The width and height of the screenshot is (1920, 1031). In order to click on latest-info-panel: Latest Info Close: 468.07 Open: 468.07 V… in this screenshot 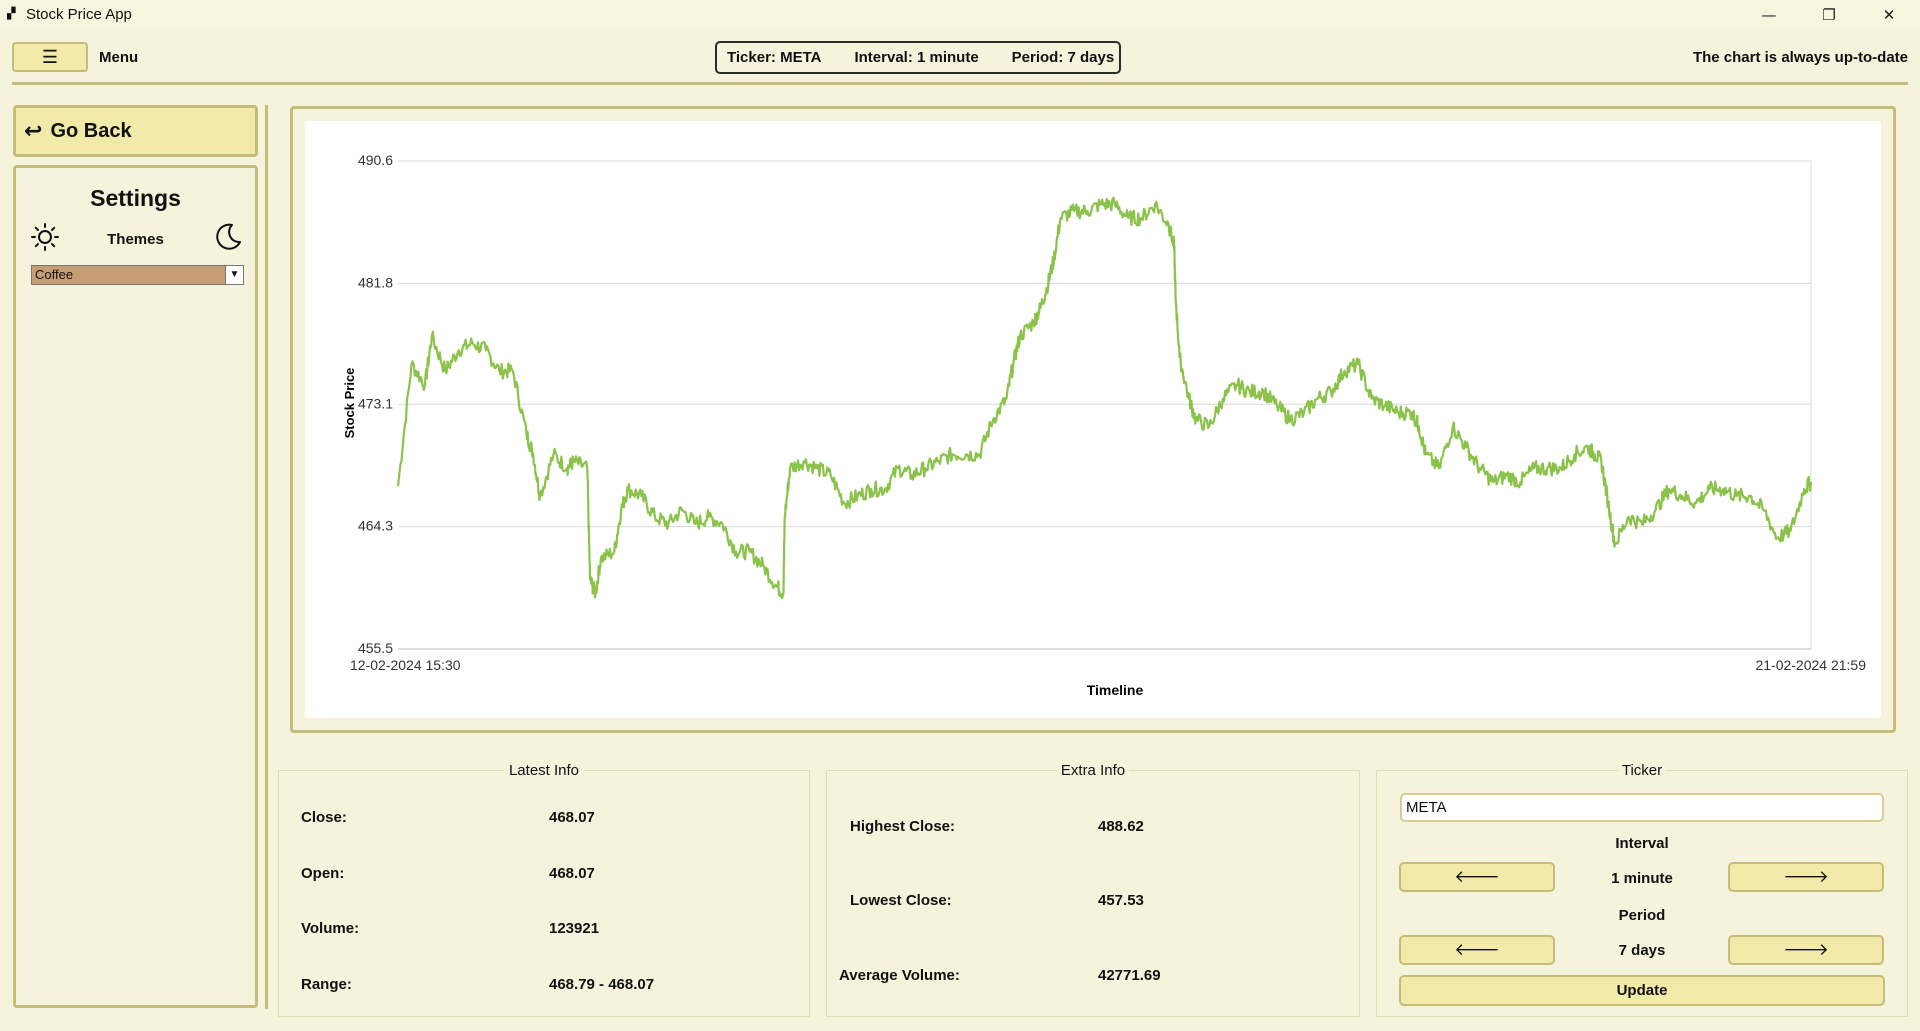, I will do `click(544, 889)`.